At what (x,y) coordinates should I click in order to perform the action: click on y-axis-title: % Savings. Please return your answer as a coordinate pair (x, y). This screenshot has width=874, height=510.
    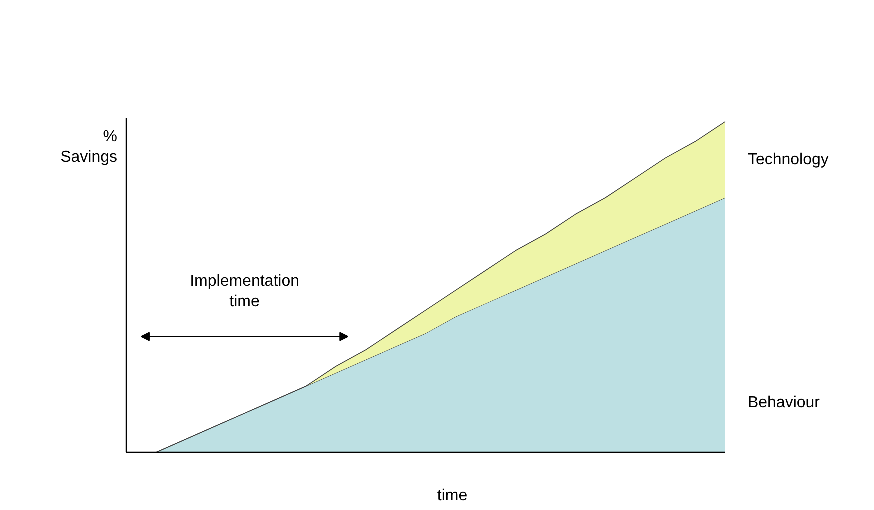
    Looking at the image, I should click on (89, 147).